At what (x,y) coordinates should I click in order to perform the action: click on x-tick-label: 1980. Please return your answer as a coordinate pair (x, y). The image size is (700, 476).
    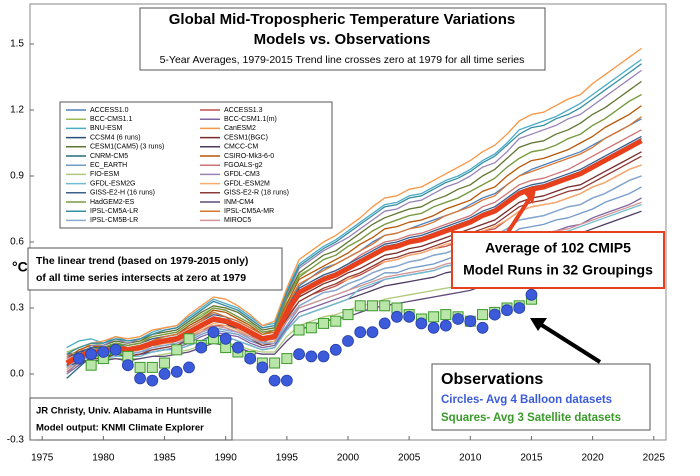
    Looking at the image, I should click on (103, 458).